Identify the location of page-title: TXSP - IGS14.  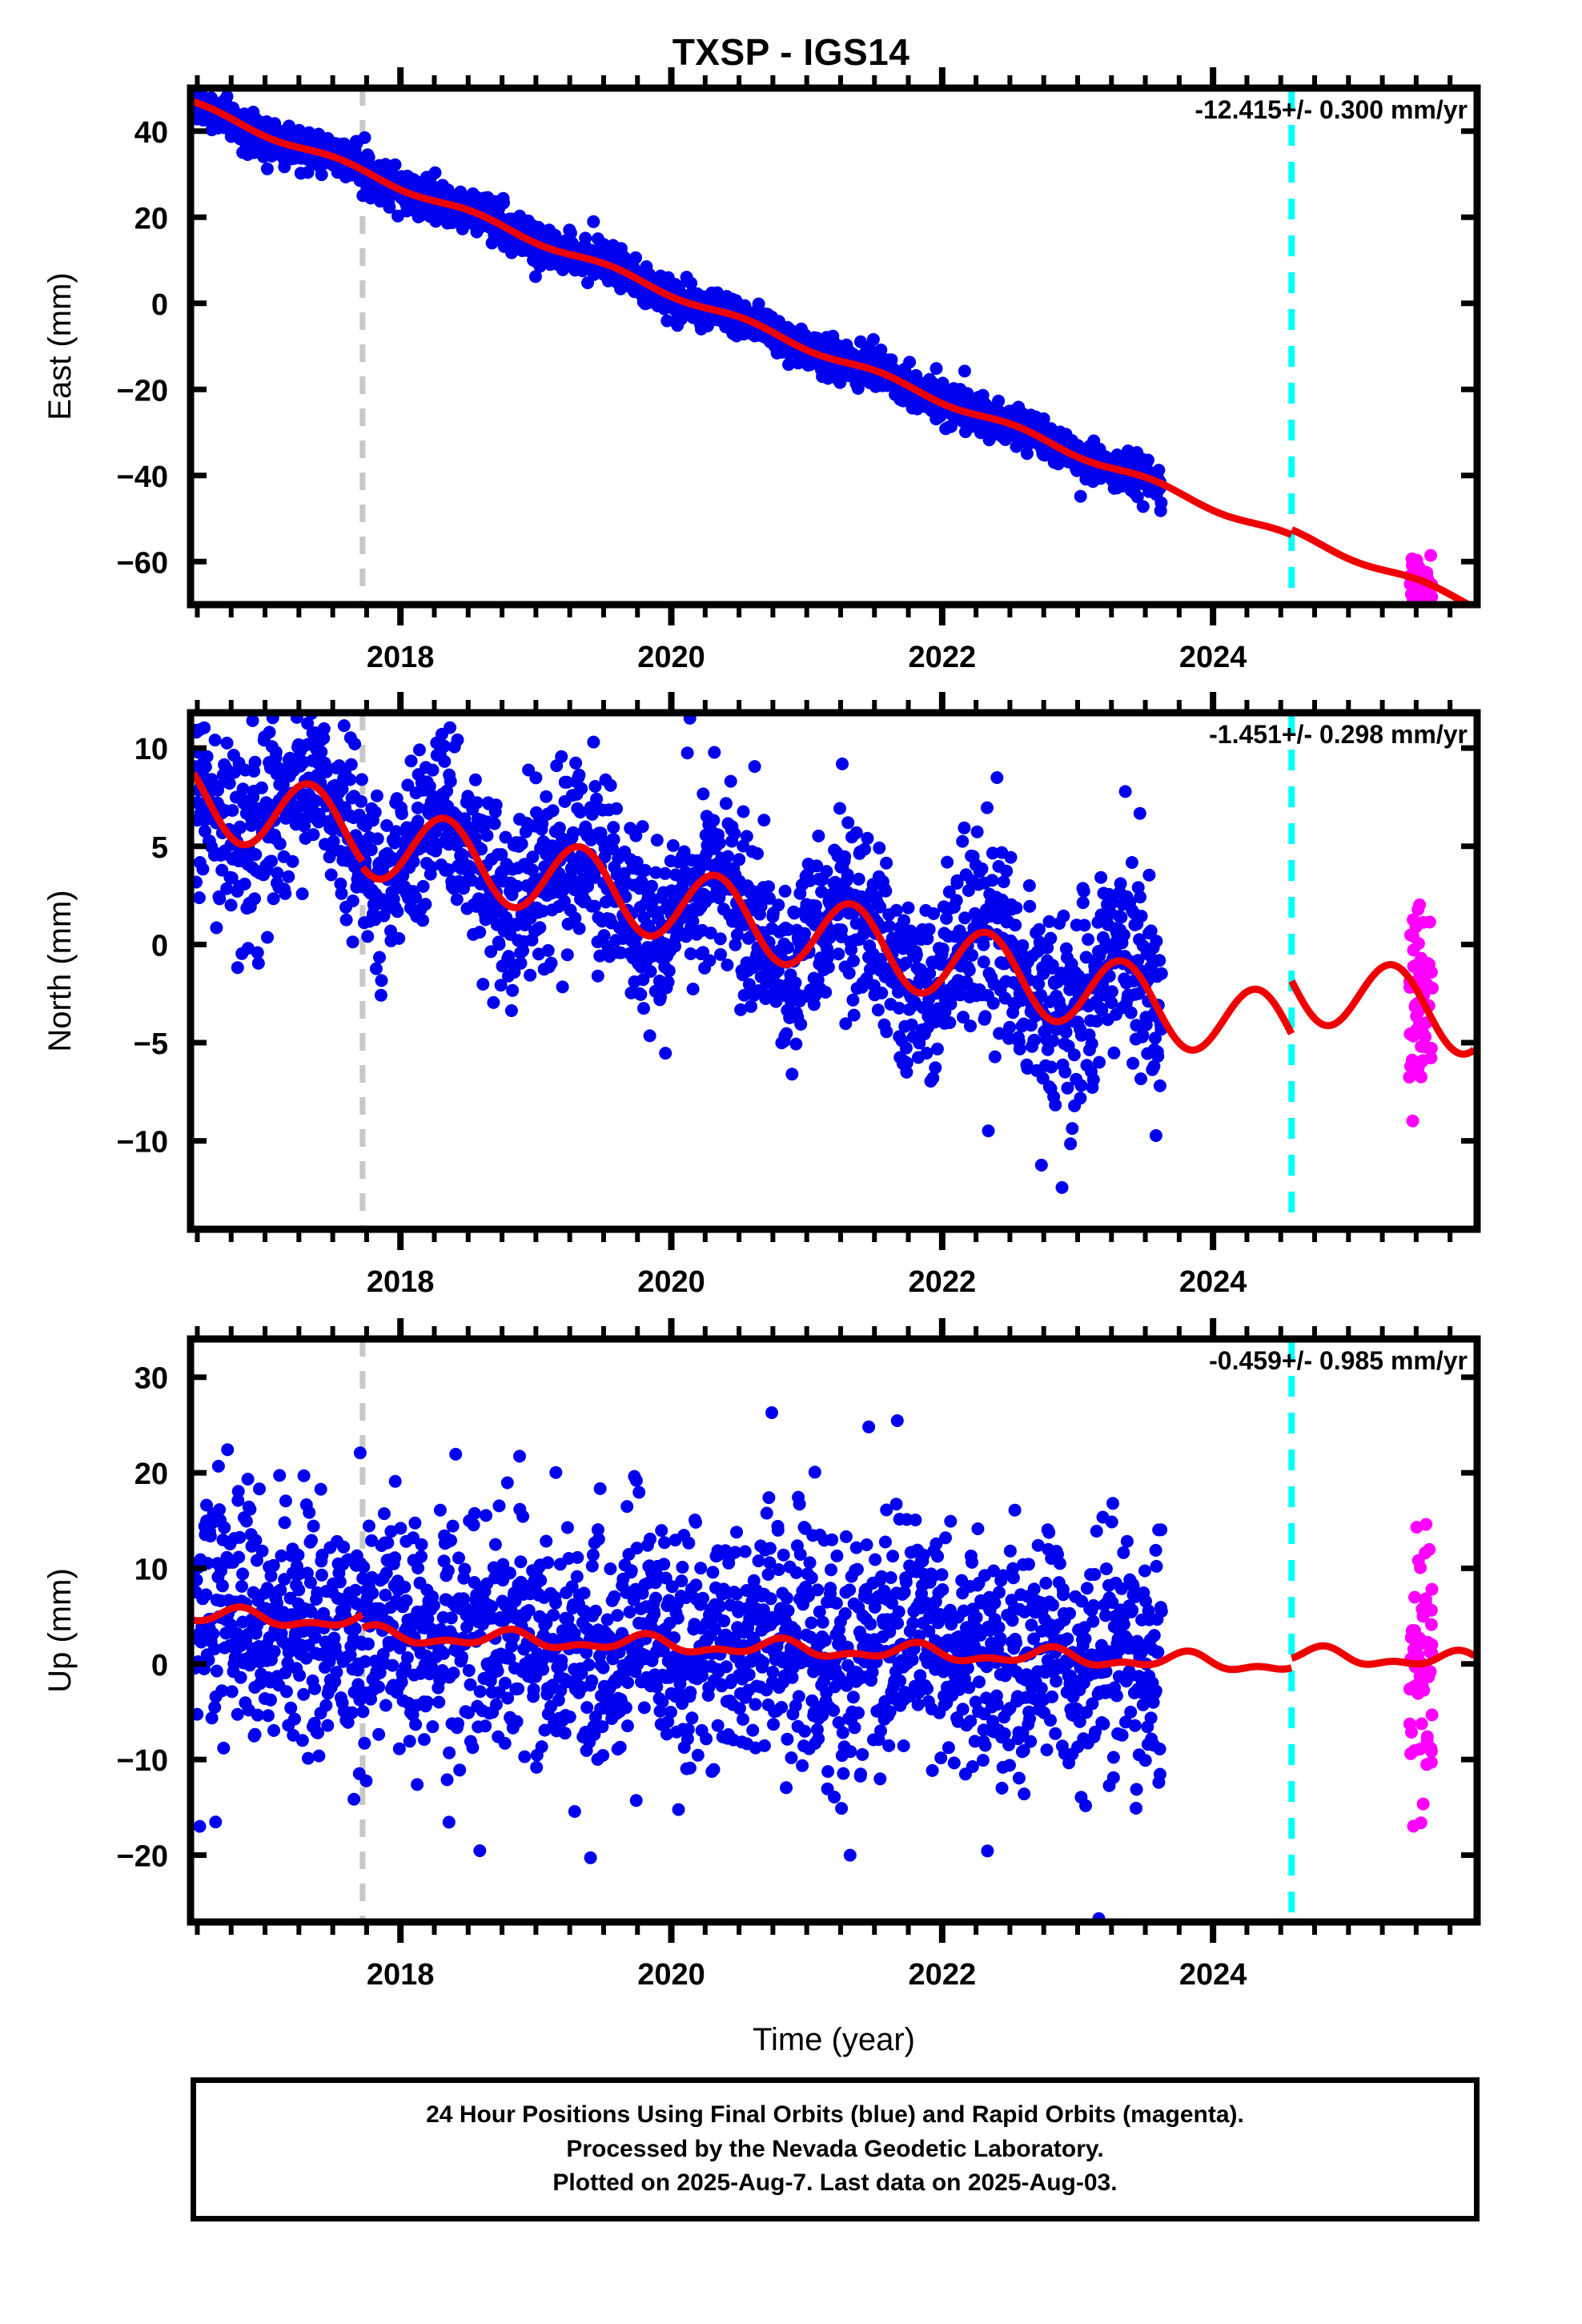
(791, 52).